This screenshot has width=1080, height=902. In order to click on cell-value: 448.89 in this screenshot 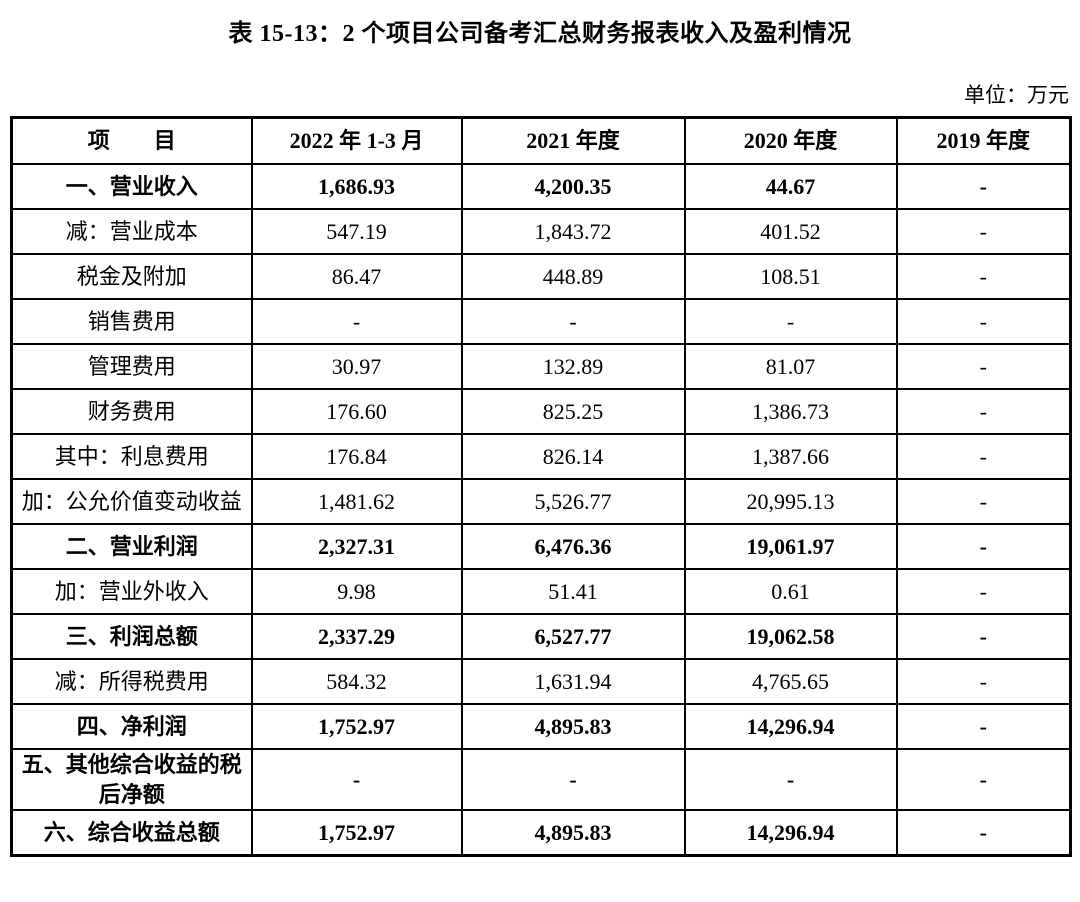, I will do `click(573, 276)`.